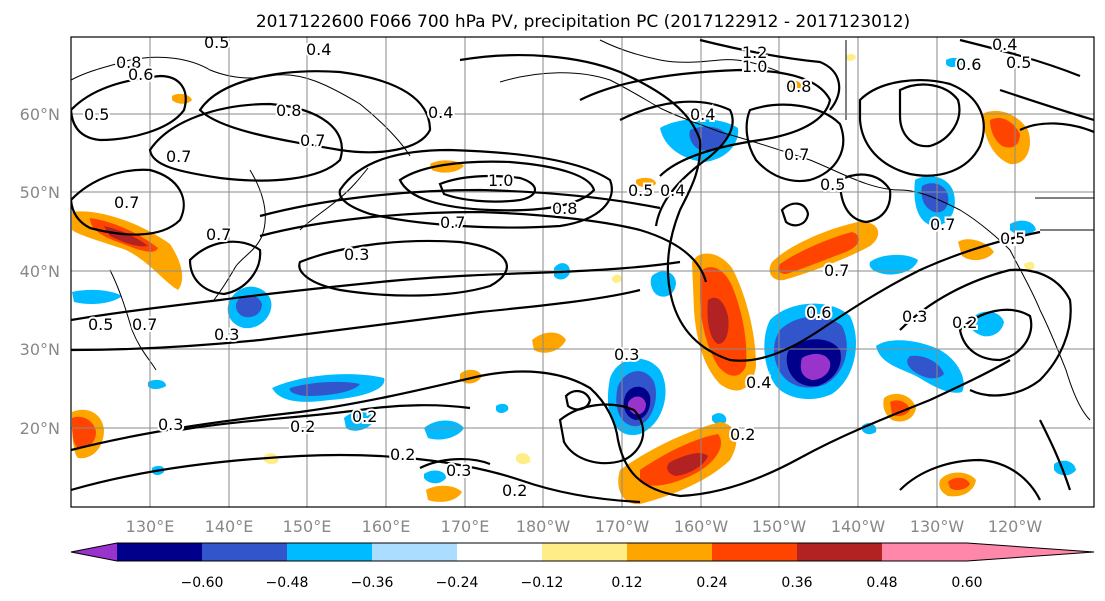 Image resolution: width=1105 pixels, height=601 pixels. Describe the element at coordinates (796, 583) in the screenshot. I see `colorbar-tick: 0.36` at that location.